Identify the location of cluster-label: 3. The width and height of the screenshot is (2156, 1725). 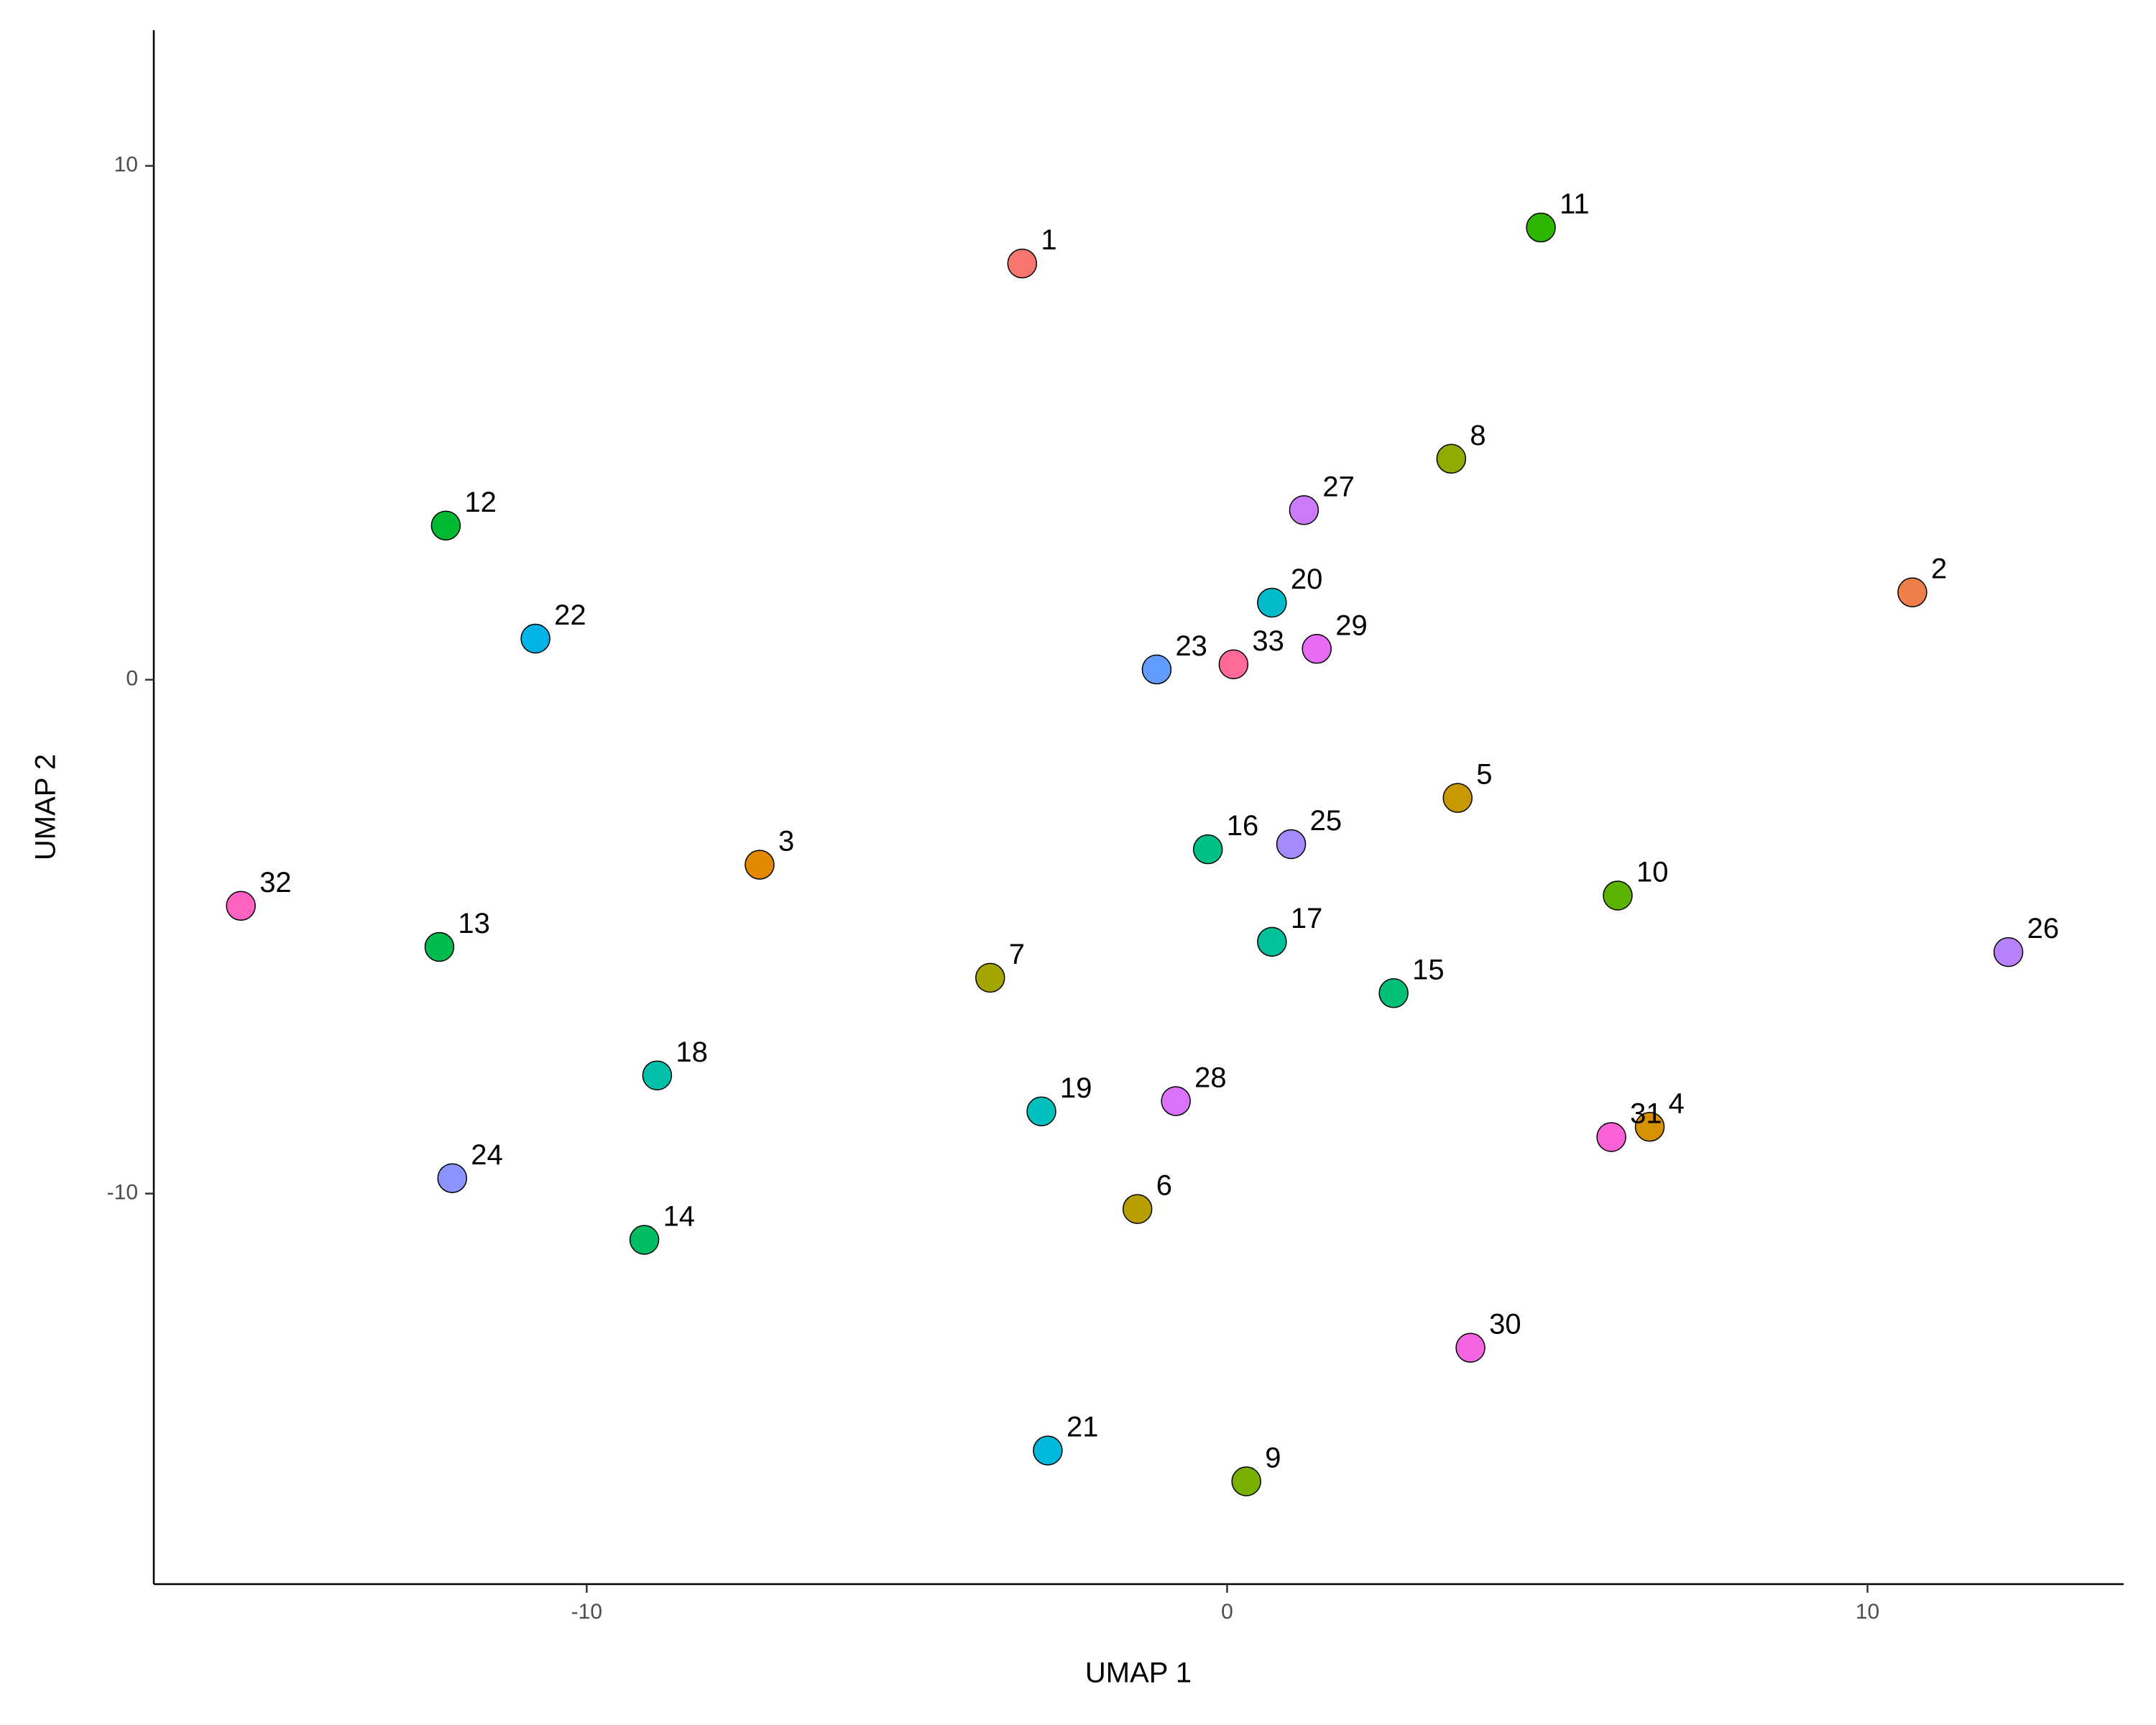
(786, 841).